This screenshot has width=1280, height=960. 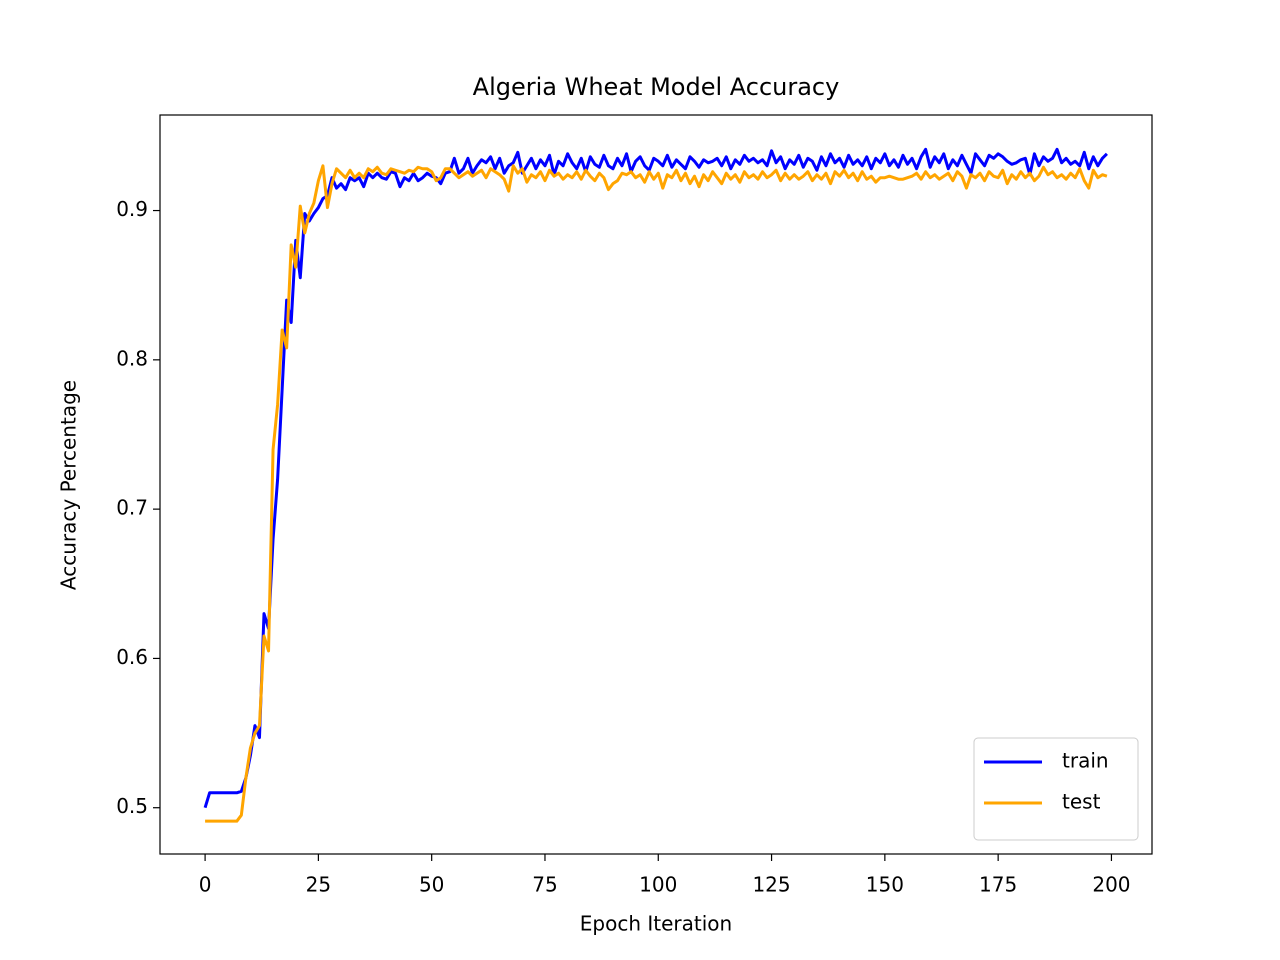 What do you see at coordinates (544, 885) in the screenshot?
I see `x-tick-label: 75` at bounding box center [544, 885].